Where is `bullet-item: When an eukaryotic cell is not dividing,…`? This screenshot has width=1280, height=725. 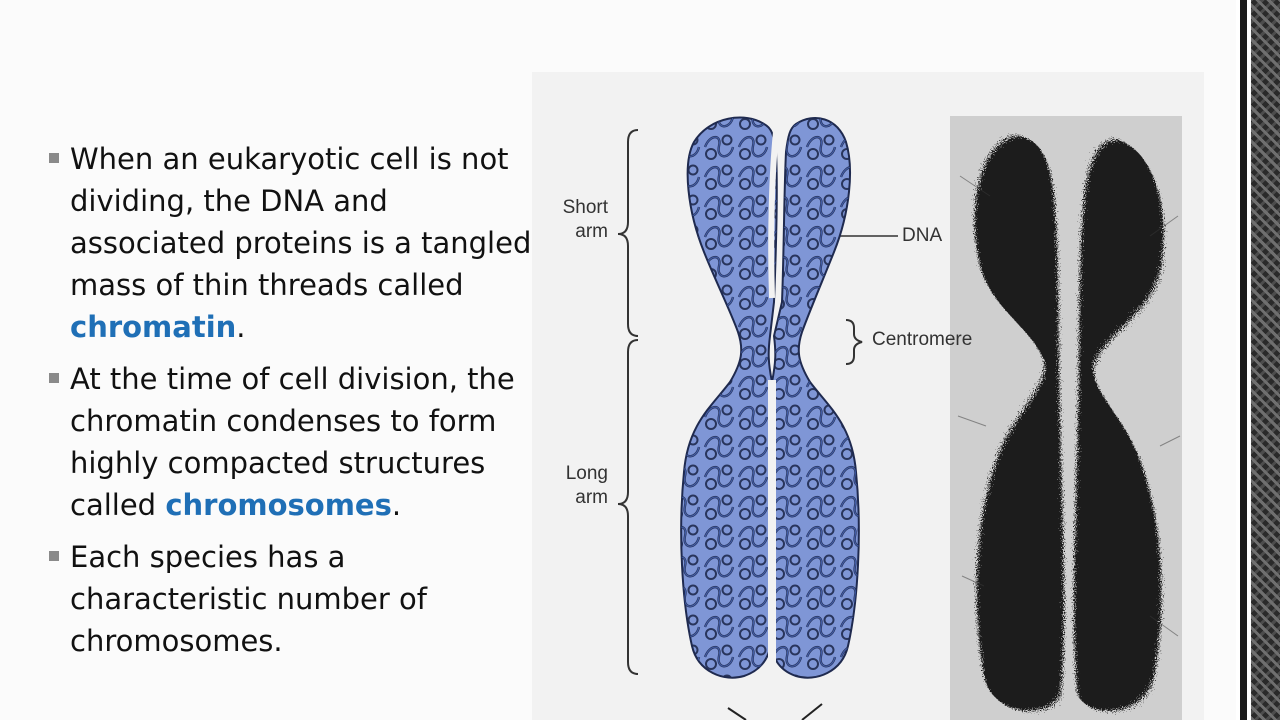
bullet-item: When an eukaryotic cell is not dividing,… is located at coordinates (291, 243).